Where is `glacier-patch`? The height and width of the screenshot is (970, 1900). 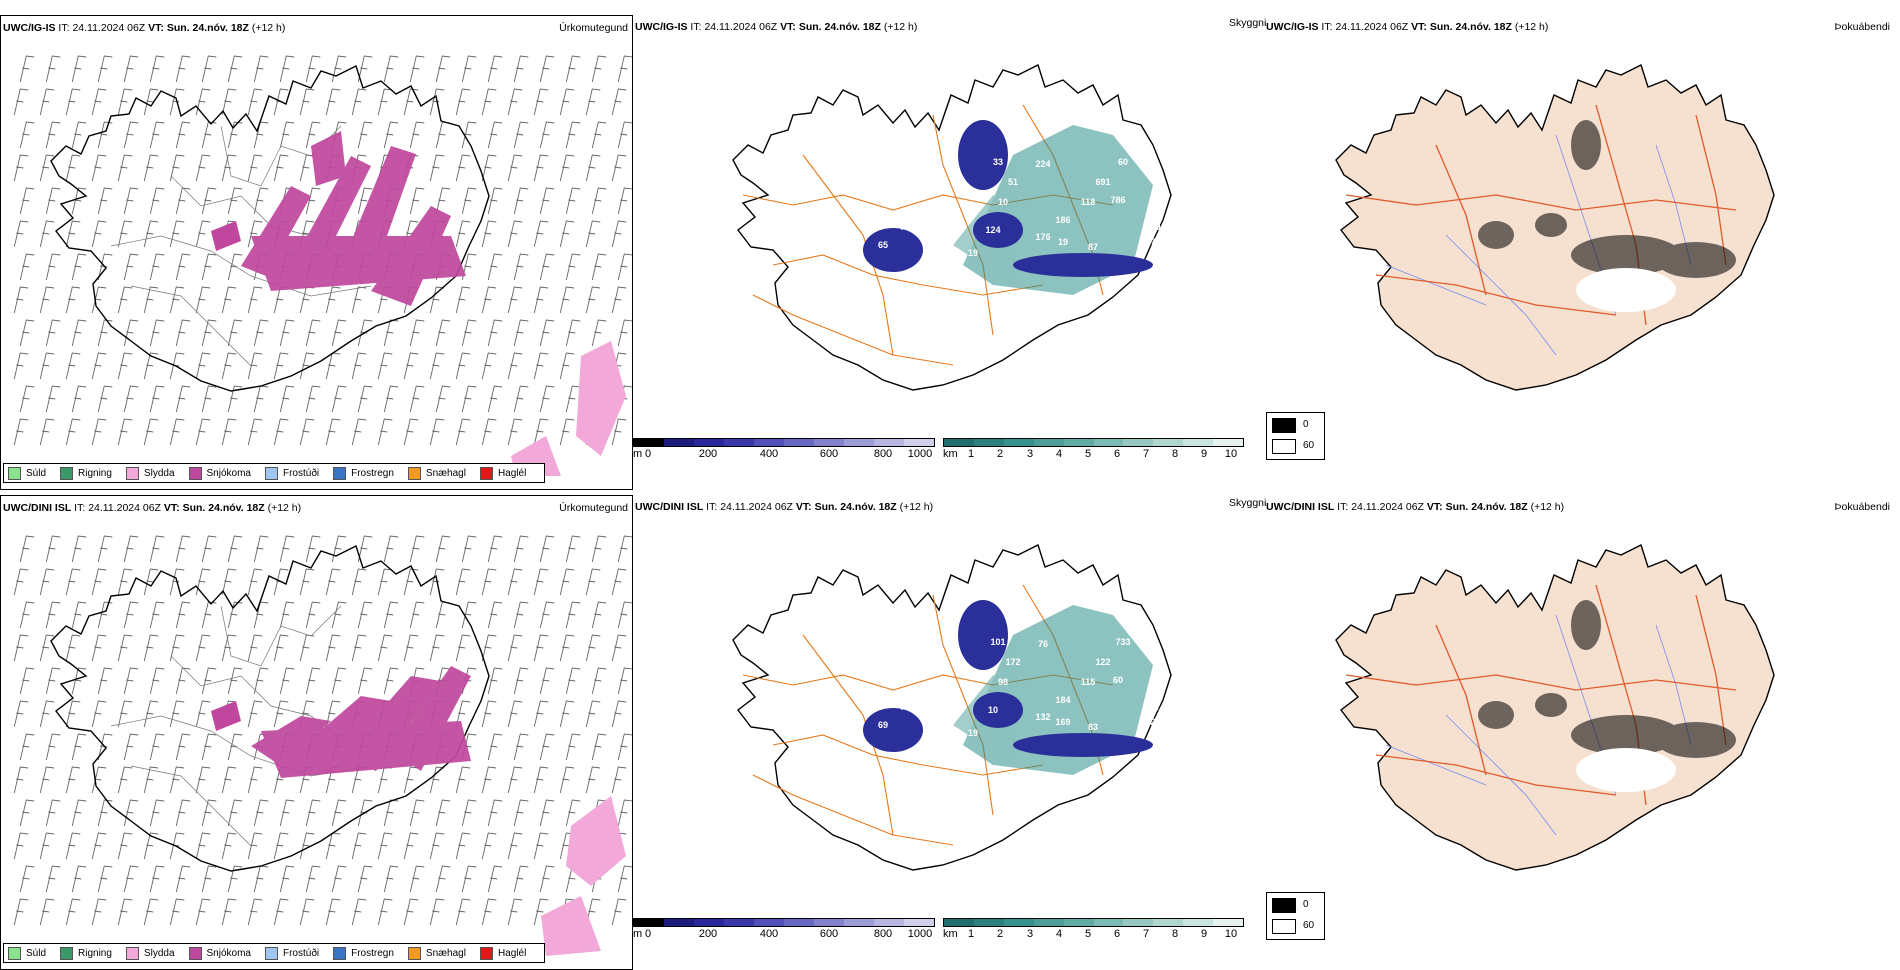
glacier-patch is located at coordinates (893, 250).